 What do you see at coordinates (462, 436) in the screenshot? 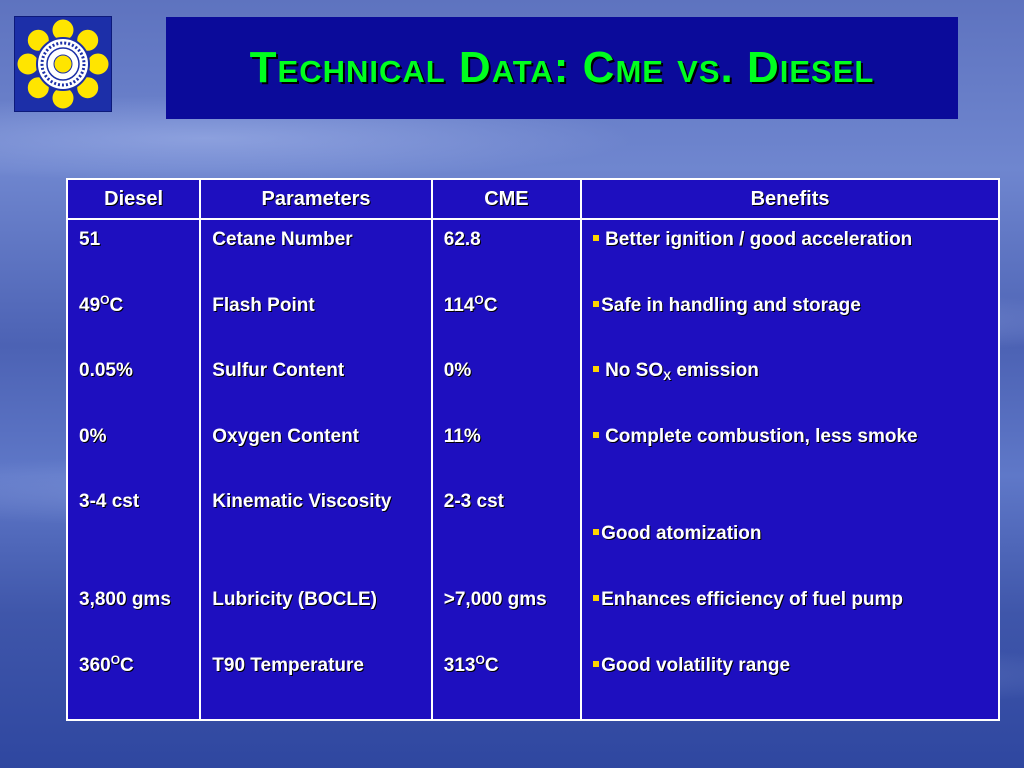
I see `cme-oxygen: 11%` at bounding box center [462, 436].